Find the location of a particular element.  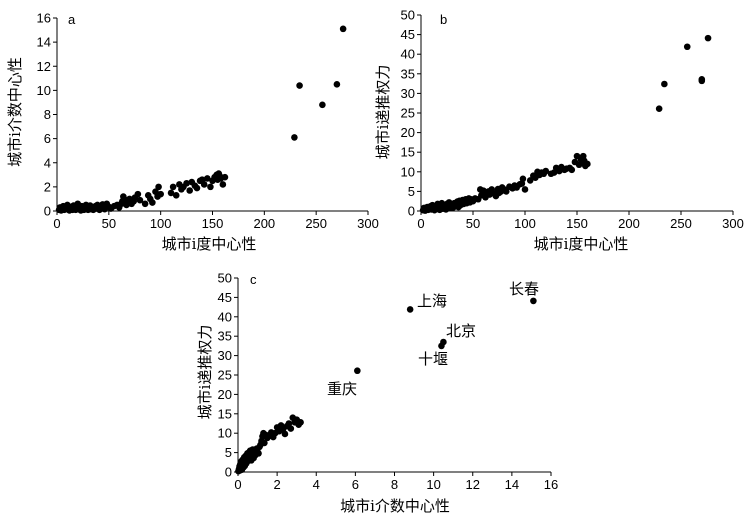

y-tick-label: 12 is located at coordinates (44, 66).